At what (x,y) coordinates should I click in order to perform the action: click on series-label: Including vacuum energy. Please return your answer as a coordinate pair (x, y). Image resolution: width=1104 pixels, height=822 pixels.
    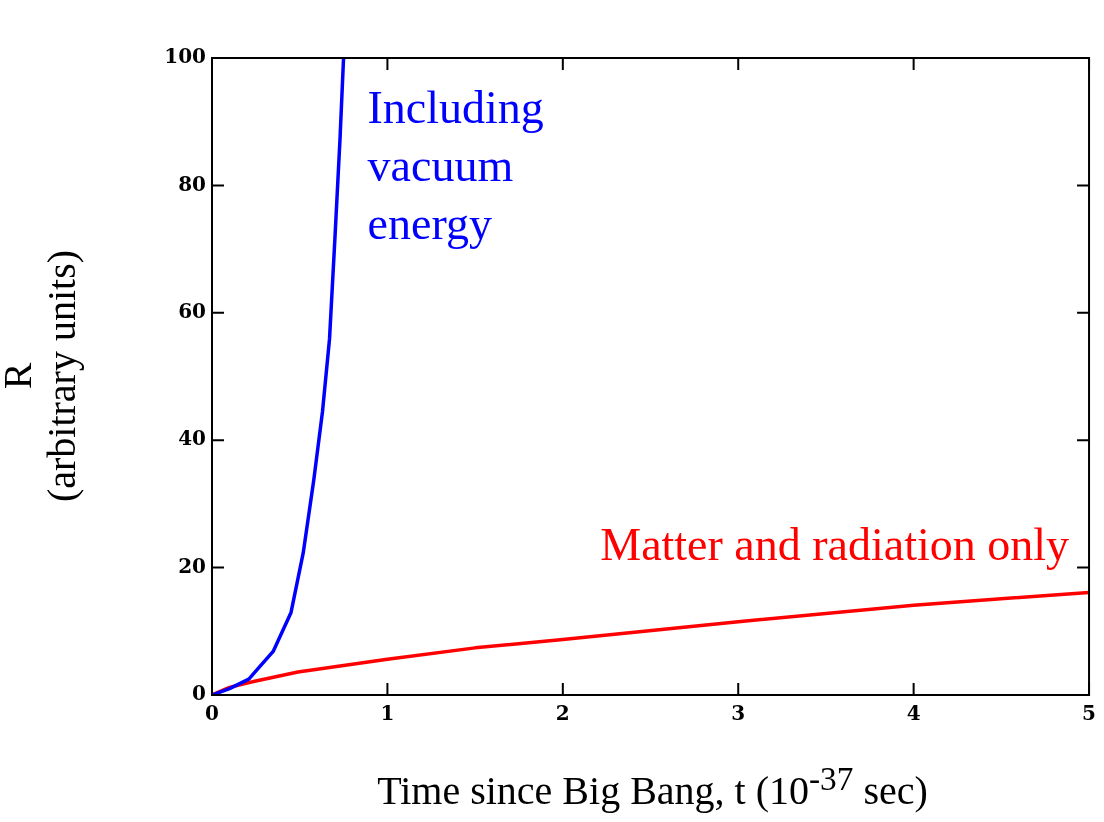
    Looking at the image, I should click on (455, 166).